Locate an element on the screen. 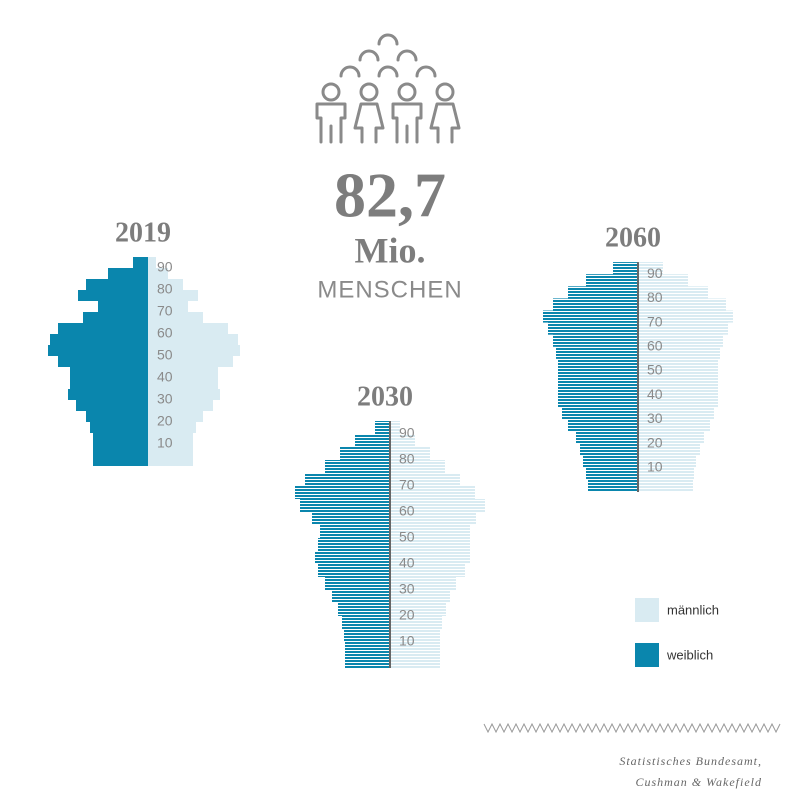 The width and height of the screenshot is (800, 796). legend-label: männlich is located at coordinates (693, 609).